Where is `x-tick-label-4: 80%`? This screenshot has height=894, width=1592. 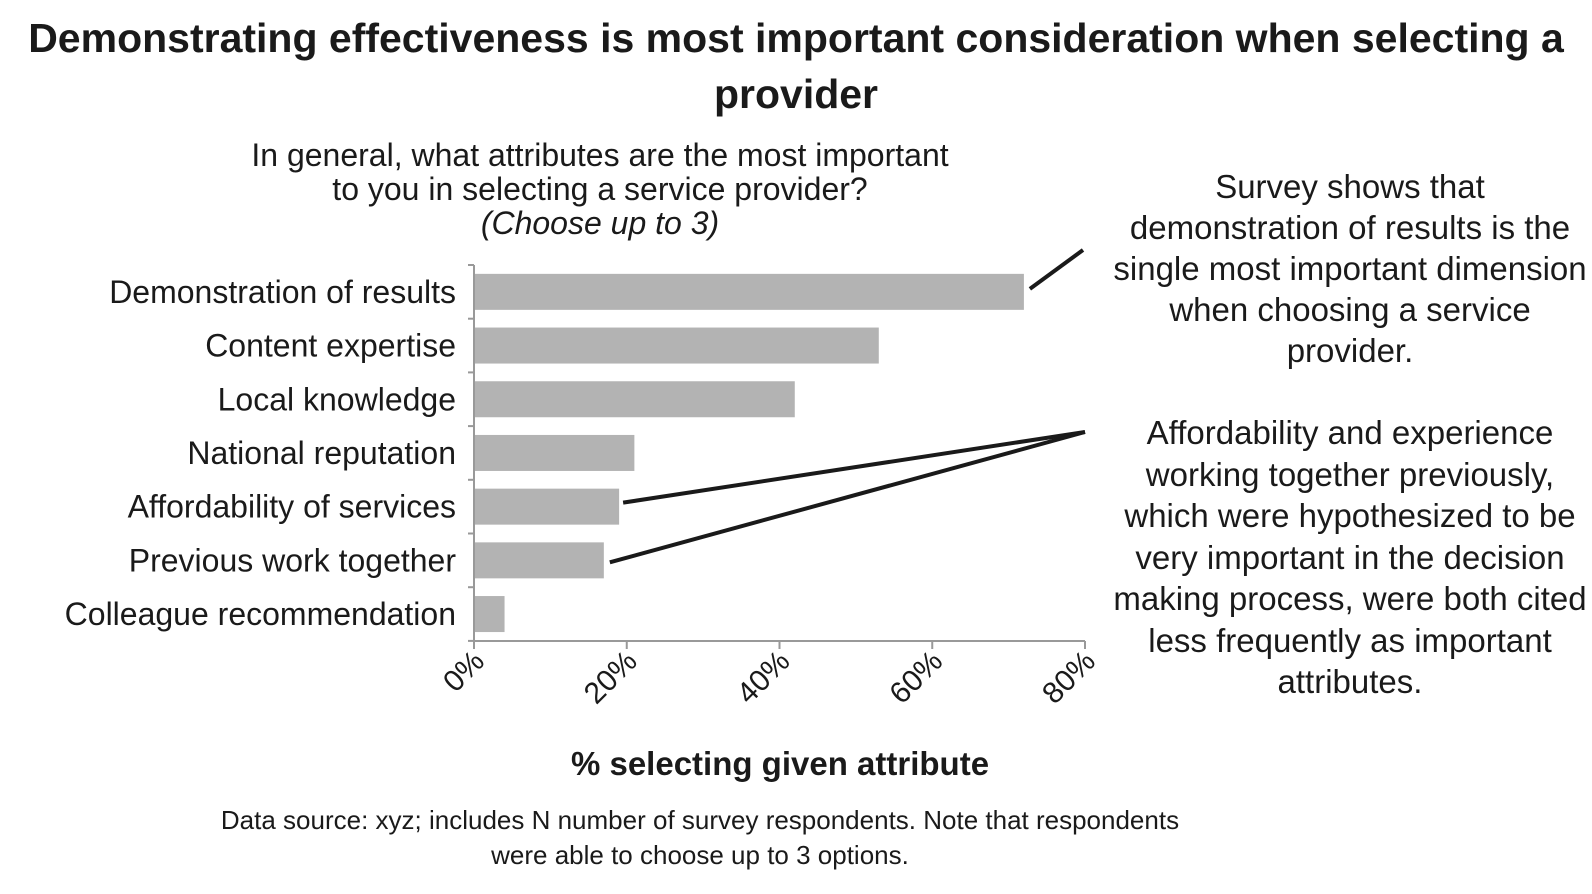
x-tick-label-4: 80% is located at coordinates (1069, 678).